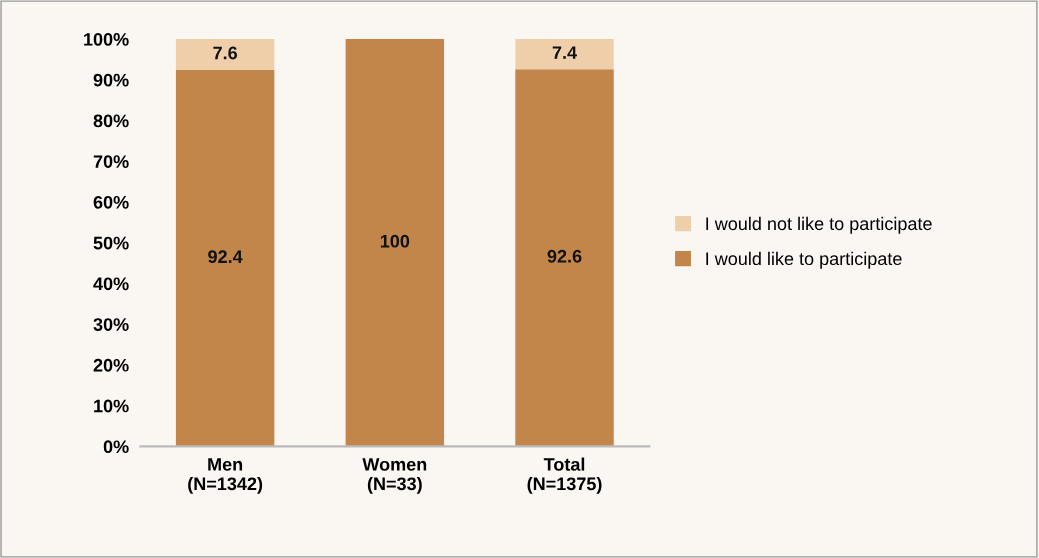 Image resolution: width=1039 pixels, height=558 pixels. Describe the element at coordinates (564, 475) in the screenshot. I see `x-tick-label: Total (N=1375)` at that location.